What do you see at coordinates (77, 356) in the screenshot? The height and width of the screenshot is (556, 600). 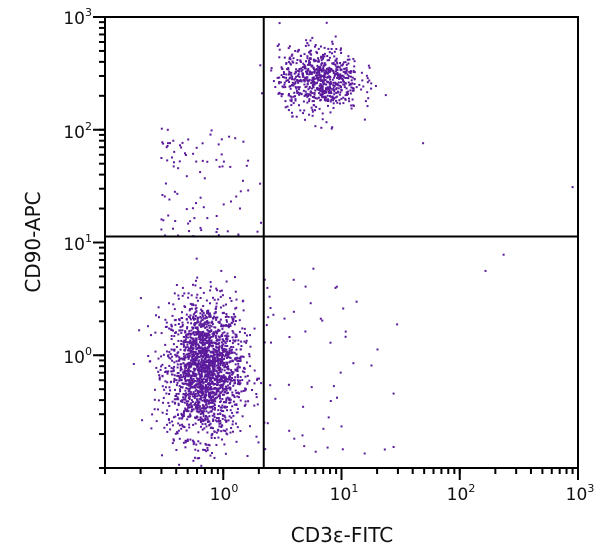 I see `y-tick-label-0: 100` at bounding box center [77, 356].